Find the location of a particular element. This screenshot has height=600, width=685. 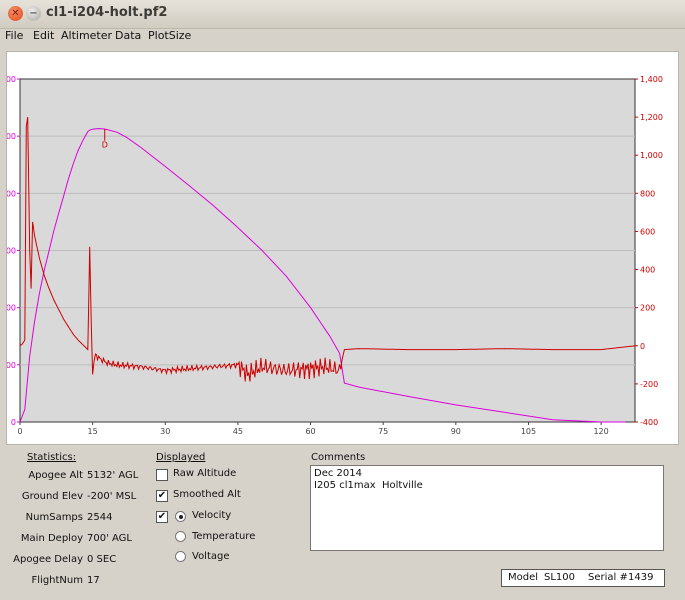

y-left-tick-label: 3,000 is located at coordinates (11, 251).